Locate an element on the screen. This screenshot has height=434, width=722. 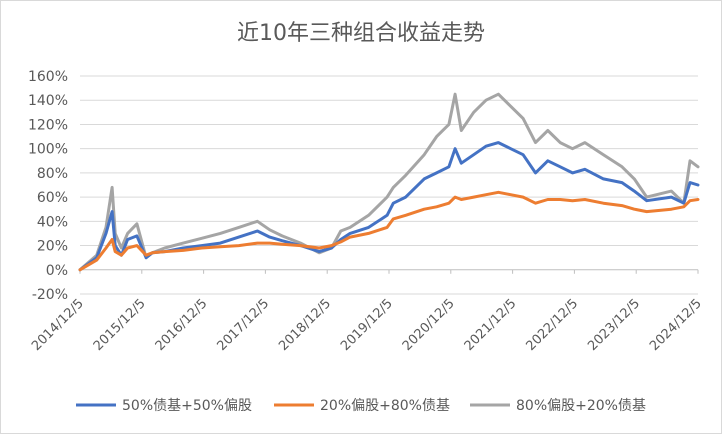
y-tick-label: 60% is located at coordinates (52, 198).